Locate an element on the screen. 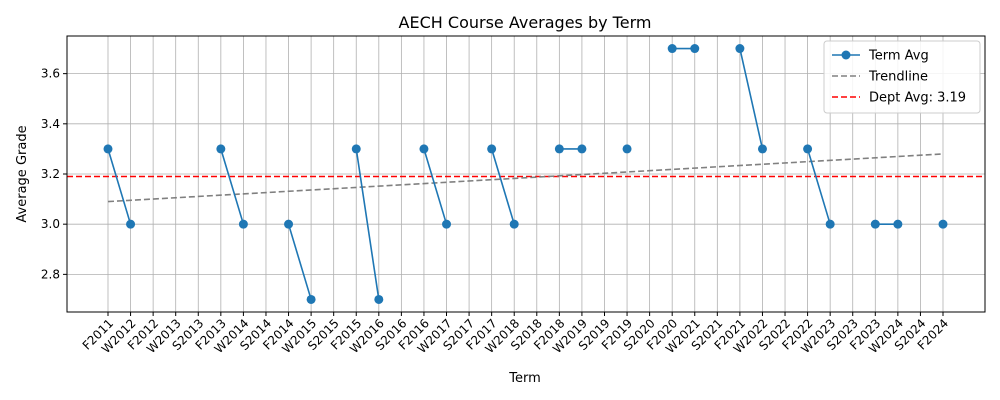 The image size is (1000, 400). legend-label: Dept Avg: 3.19 is located at coordinates (917, 98).